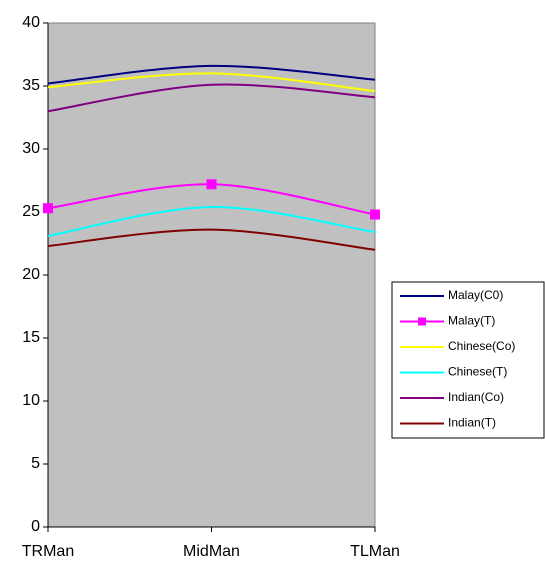 The width and height of the screenshot is (545, 572). Describe the element at coordinates (475, 295) in the screenshot. I see `legend-label: Malay(C0)` at that location.